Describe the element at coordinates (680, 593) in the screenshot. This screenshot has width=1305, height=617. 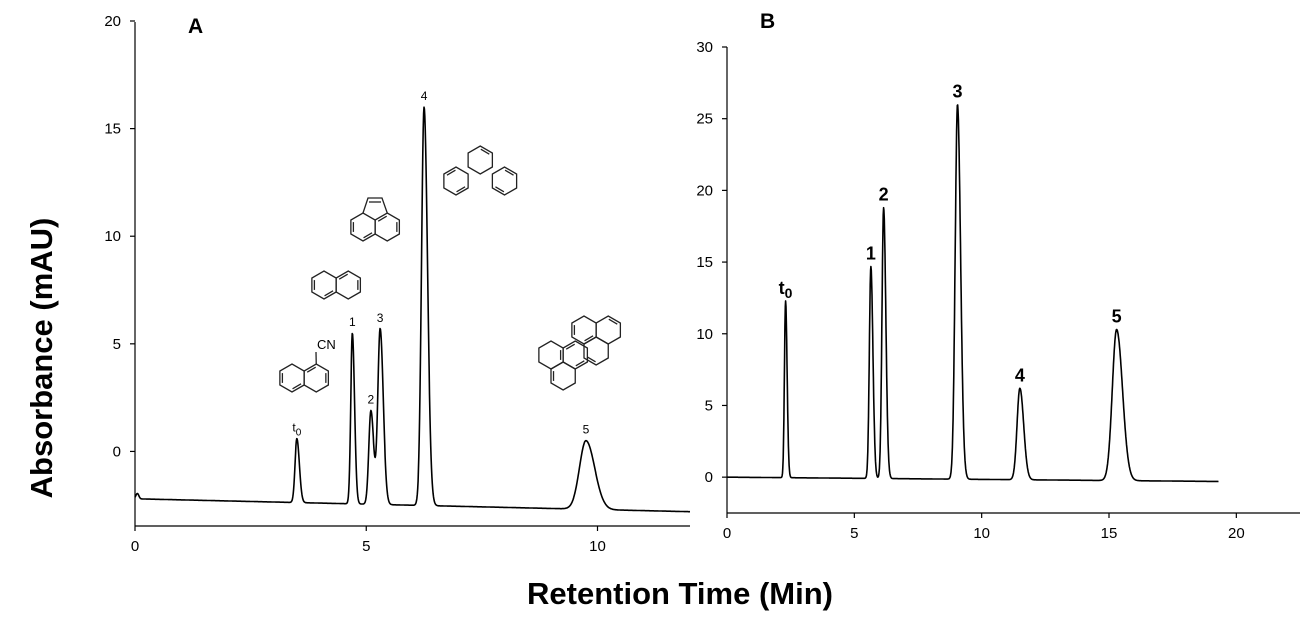
I see `x-axis-title: Retention Time (Min)` at that location.